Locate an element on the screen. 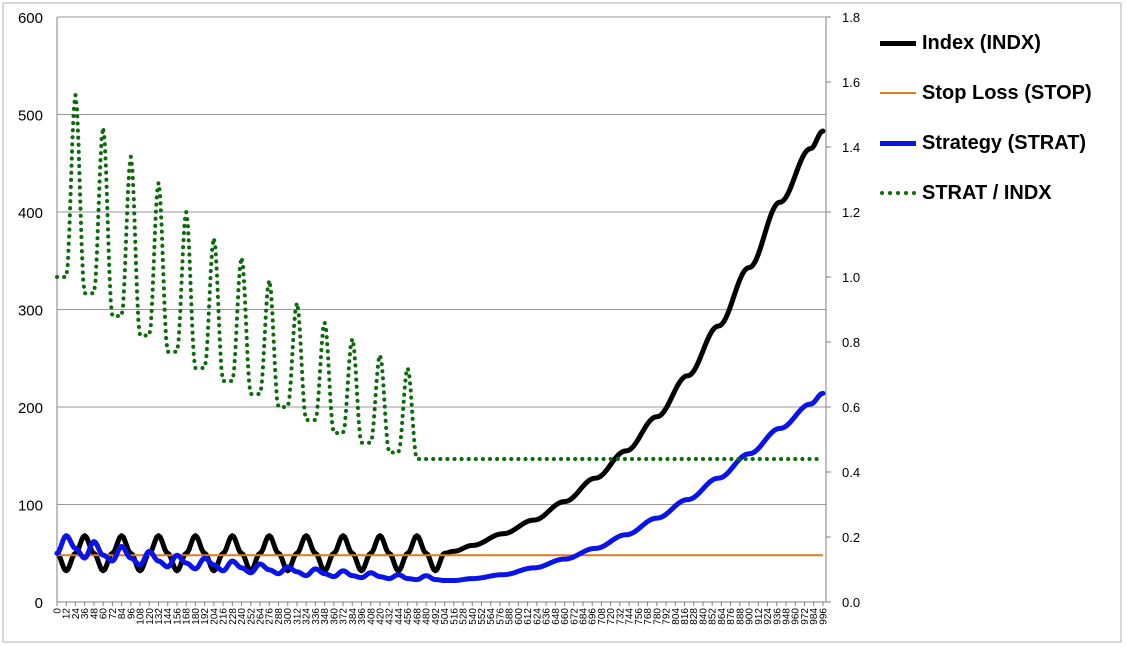  y-left-tick-label: 600 is located at coordinates (30, 18).